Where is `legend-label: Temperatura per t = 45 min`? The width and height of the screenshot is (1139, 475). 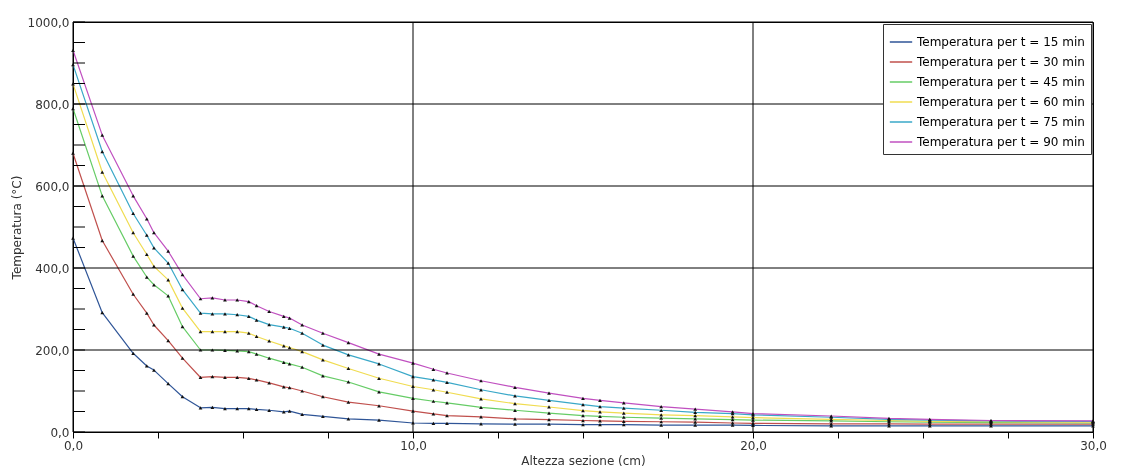
legend-label: Temperatura per t = 45 min is located at coordinates (1000, 82).